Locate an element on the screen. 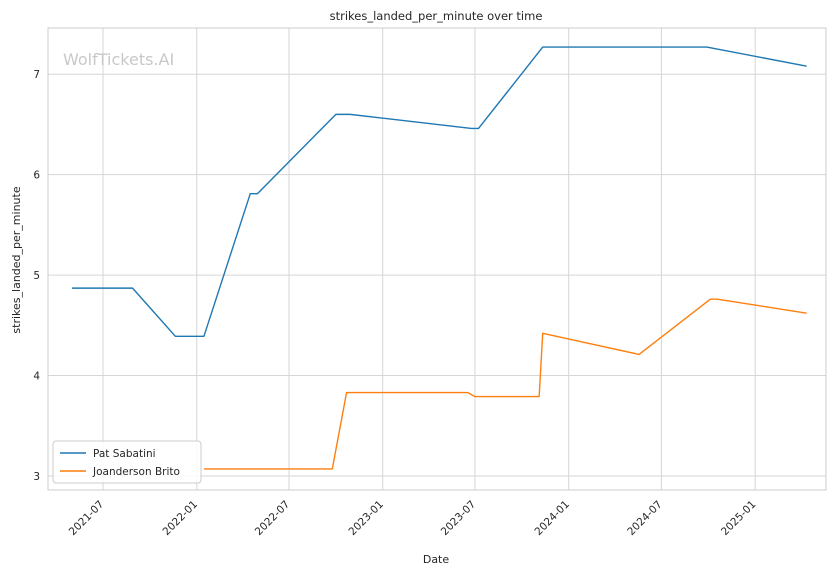 This screenshot has width=832, height=575. legend: Pat Sabatini Joanderson Brito is located at coordinates (127, 462).